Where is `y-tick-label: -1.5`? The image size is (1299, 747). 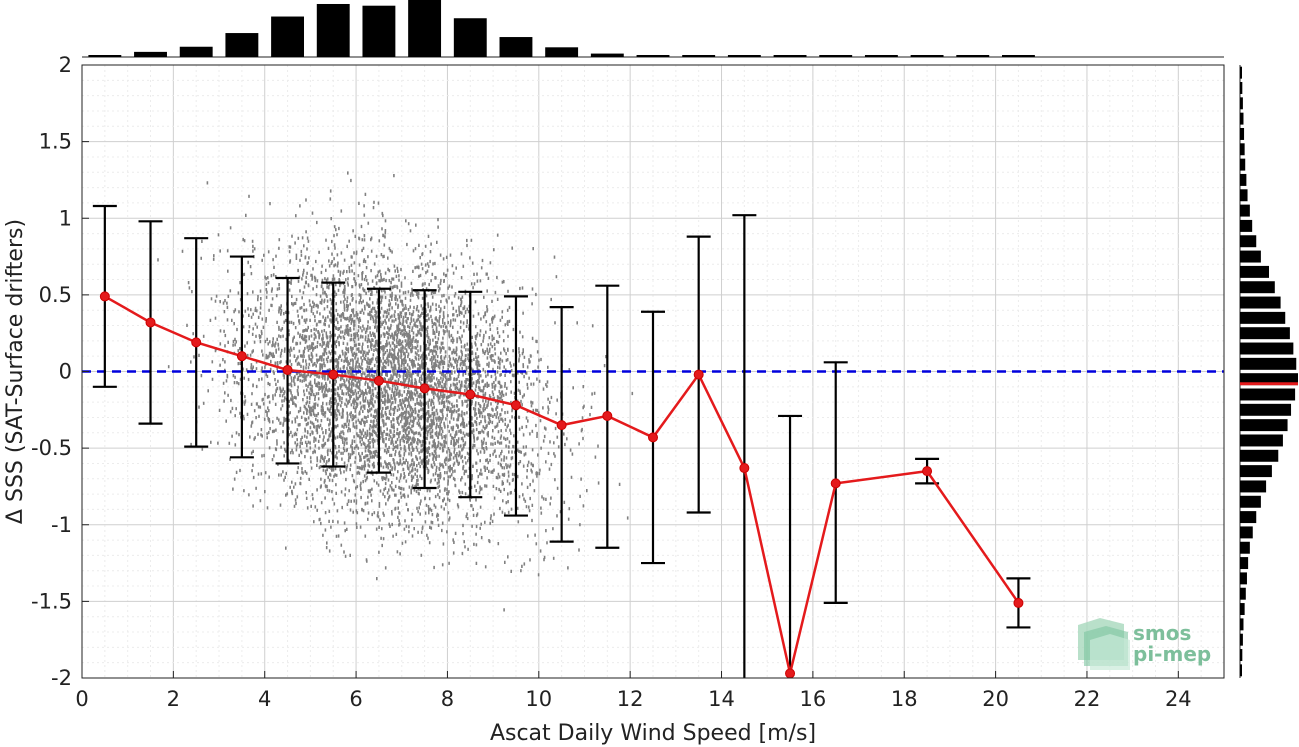
y-tick-label: -1.5 is located at coordinates (51, 601).